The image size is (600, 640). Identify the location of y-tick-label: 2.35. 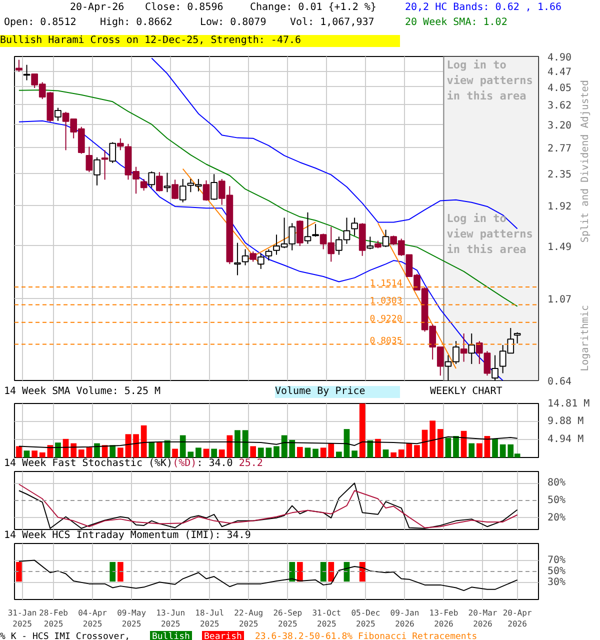
(560, 174).